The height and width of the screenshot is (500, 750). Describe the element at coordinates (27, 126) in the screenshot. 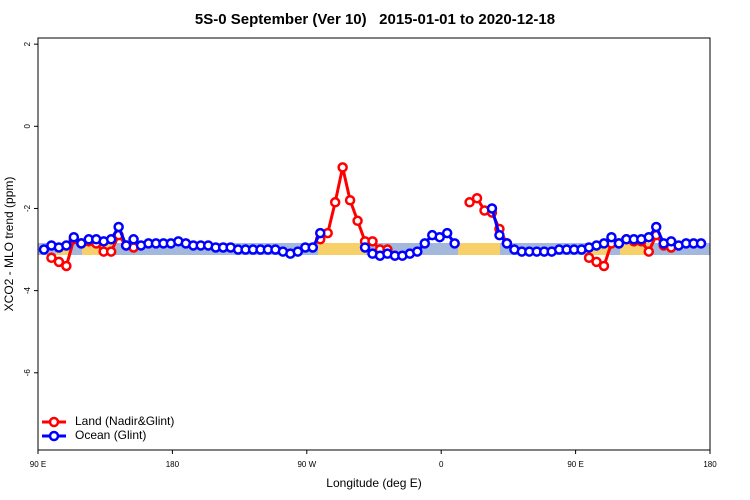

I see `y-tick-label: 0` at that location.